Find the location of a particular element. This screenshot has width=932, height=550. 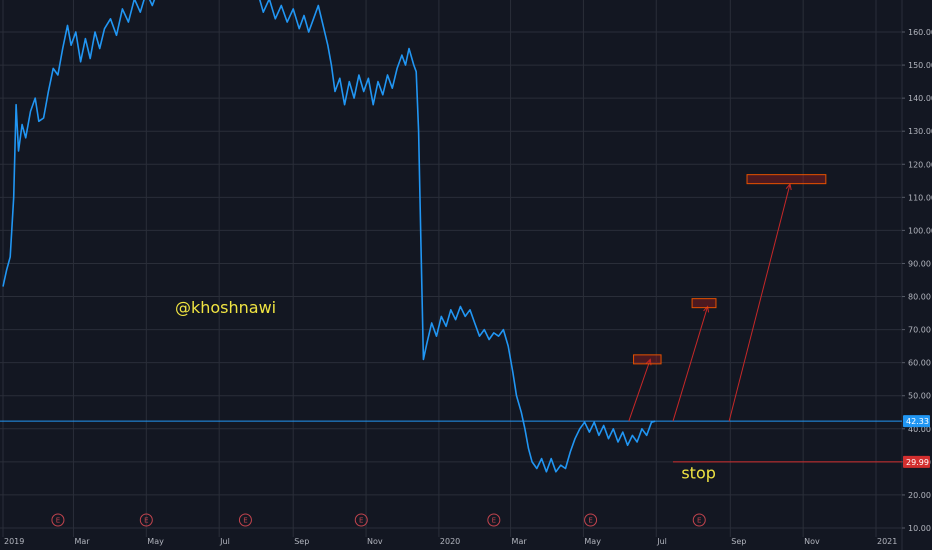

x-tick-label: 2021 is located at coordinates (887, 541).